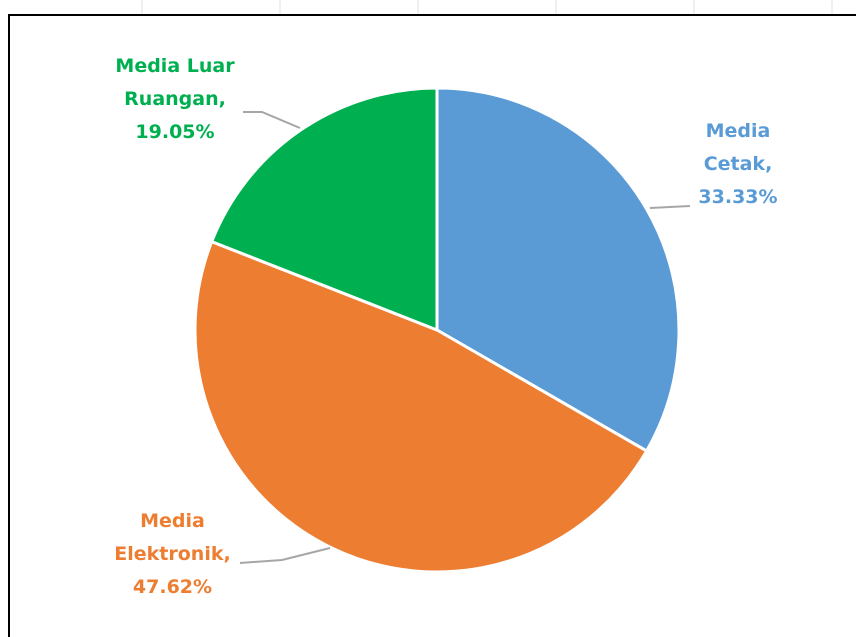  I want to click on pie-slice, so click(324, 209).